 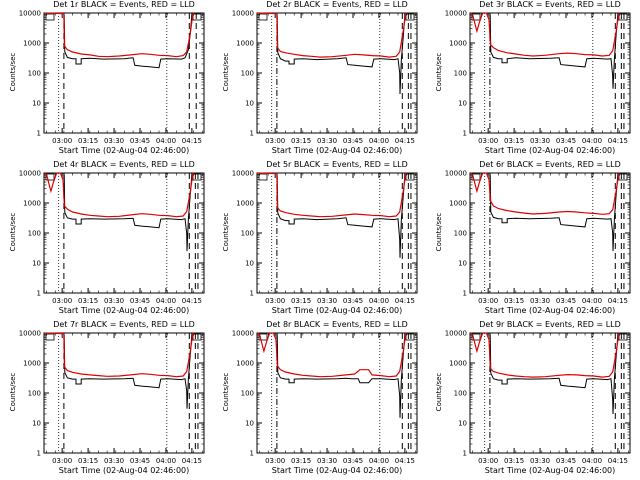 I want to click on panel-title: Det 6r BLACK = Events, RED = LLD, so click(x=550, y=164).